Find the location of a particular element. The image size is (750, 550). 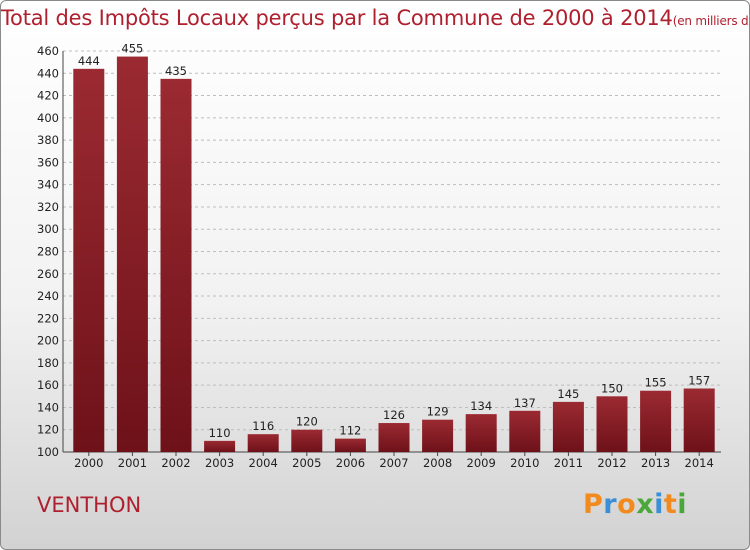

chart-title-unit: (en milliers d'€) is located at coordinates (710, 21).